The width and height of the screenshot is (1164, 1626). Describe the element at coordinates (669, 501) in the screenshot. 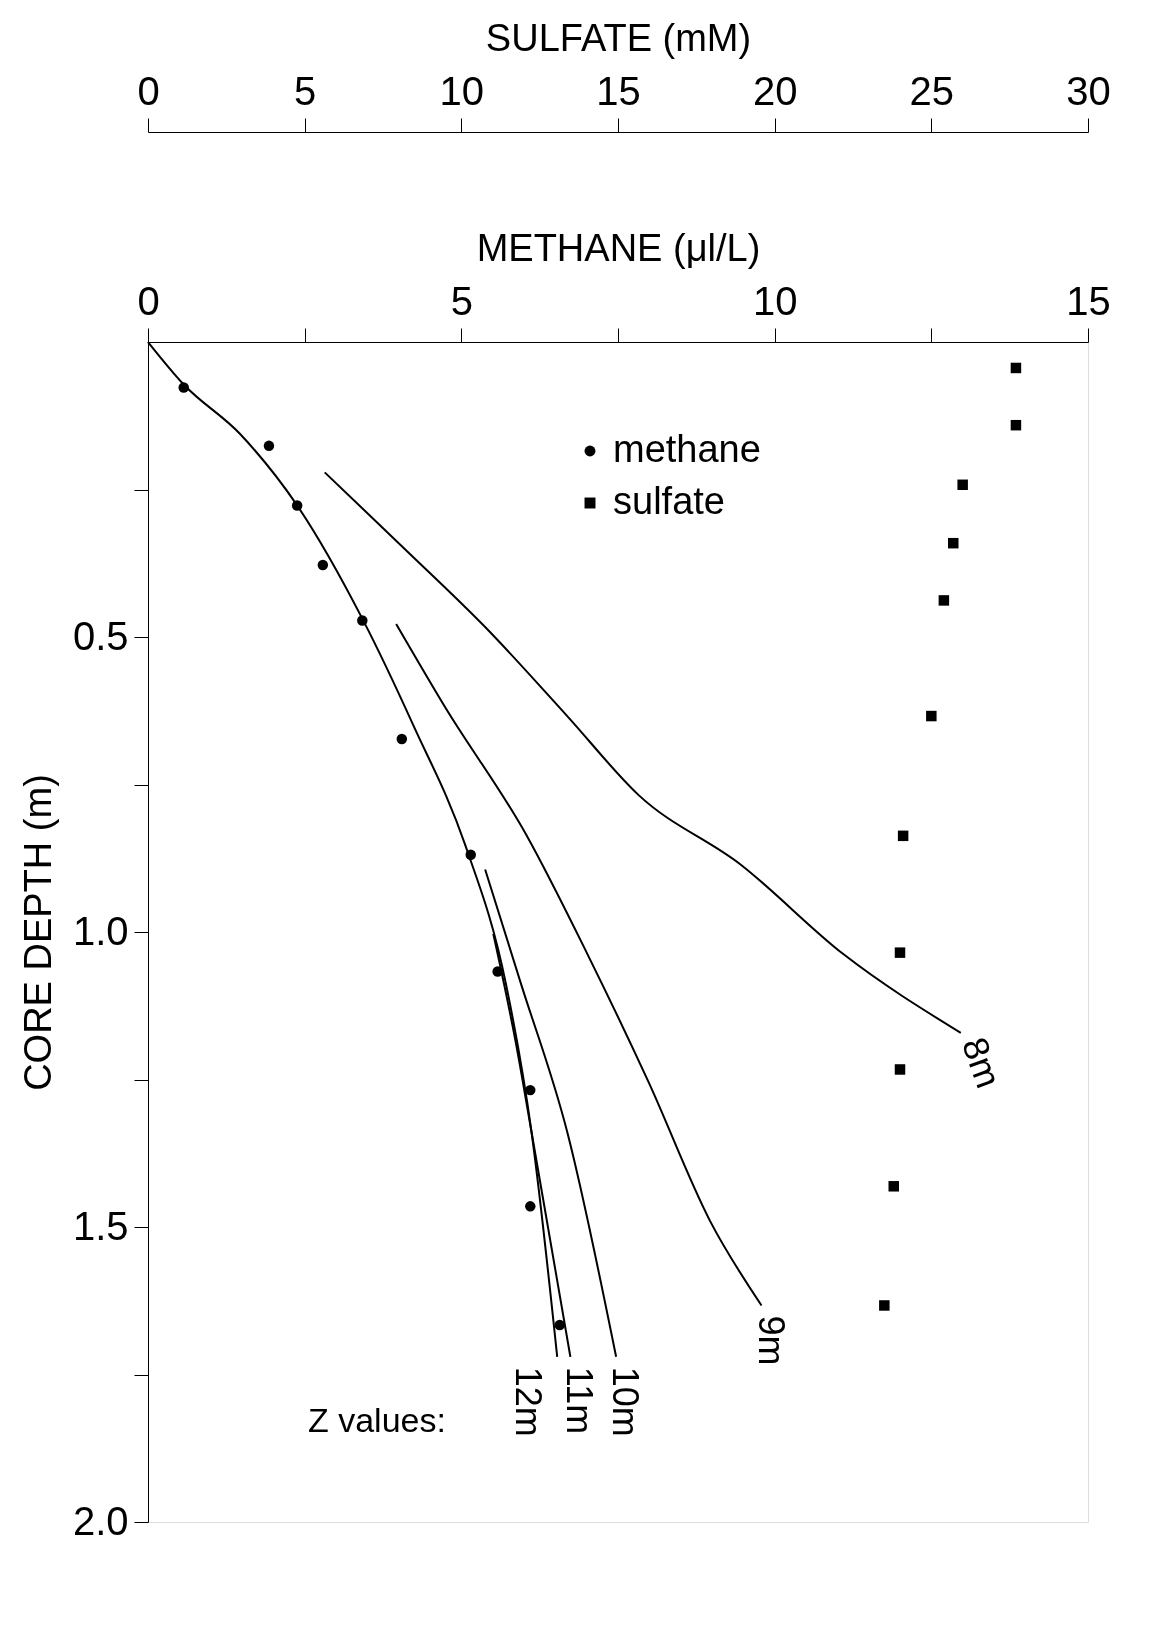

I see `legend-label: sulfate` at that location.